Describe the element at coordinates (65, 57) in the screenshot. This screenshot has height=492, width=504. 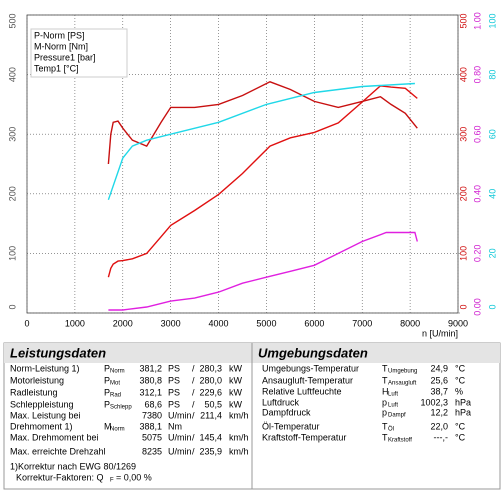
I see `legend-entry: Pressure1 [bar]` at that location.